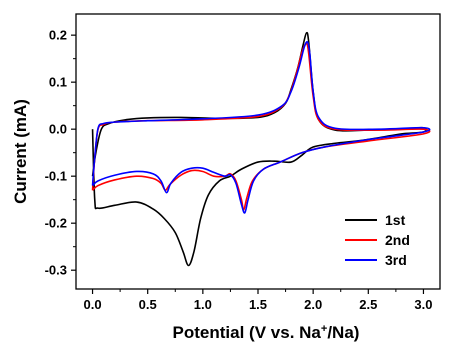  Describe the element at coordinates (148, 304) in the screenshot. I see `x-tick-label: 0.5` at that location.